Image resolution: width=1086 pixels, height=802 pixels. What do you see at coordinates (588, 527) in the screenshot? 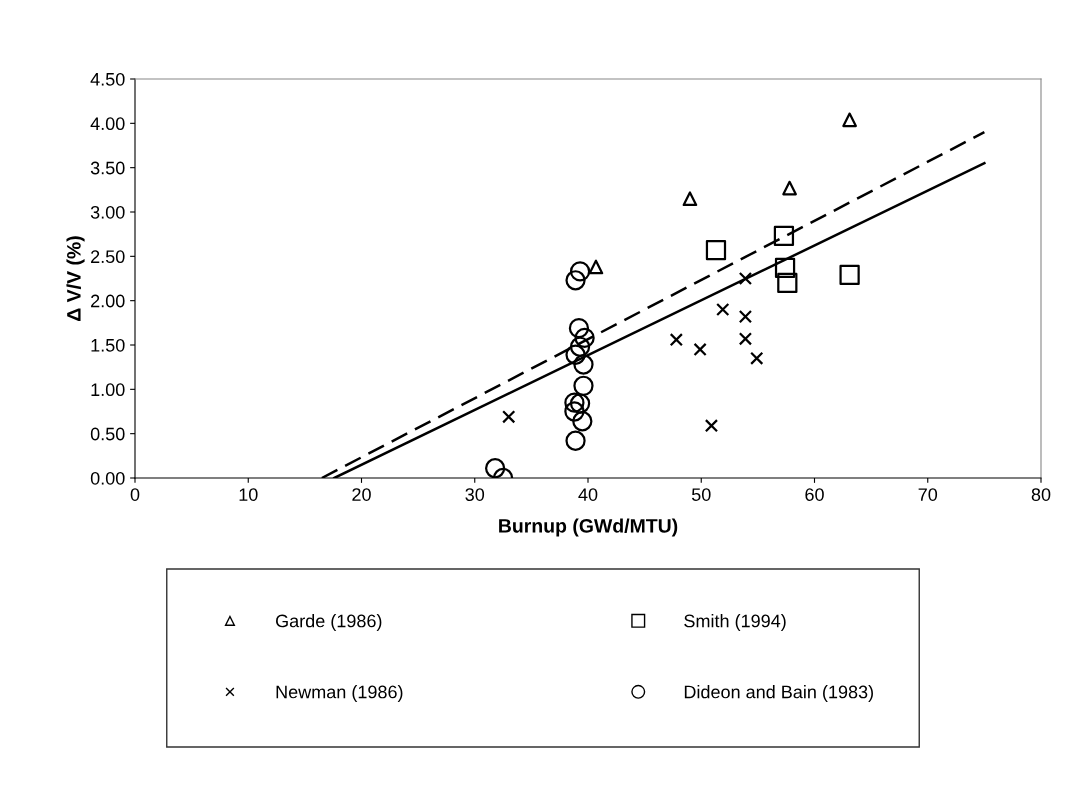
I see `x-axis-title: Burnup (GWd/MTU)` at bounding box center [588, 527].